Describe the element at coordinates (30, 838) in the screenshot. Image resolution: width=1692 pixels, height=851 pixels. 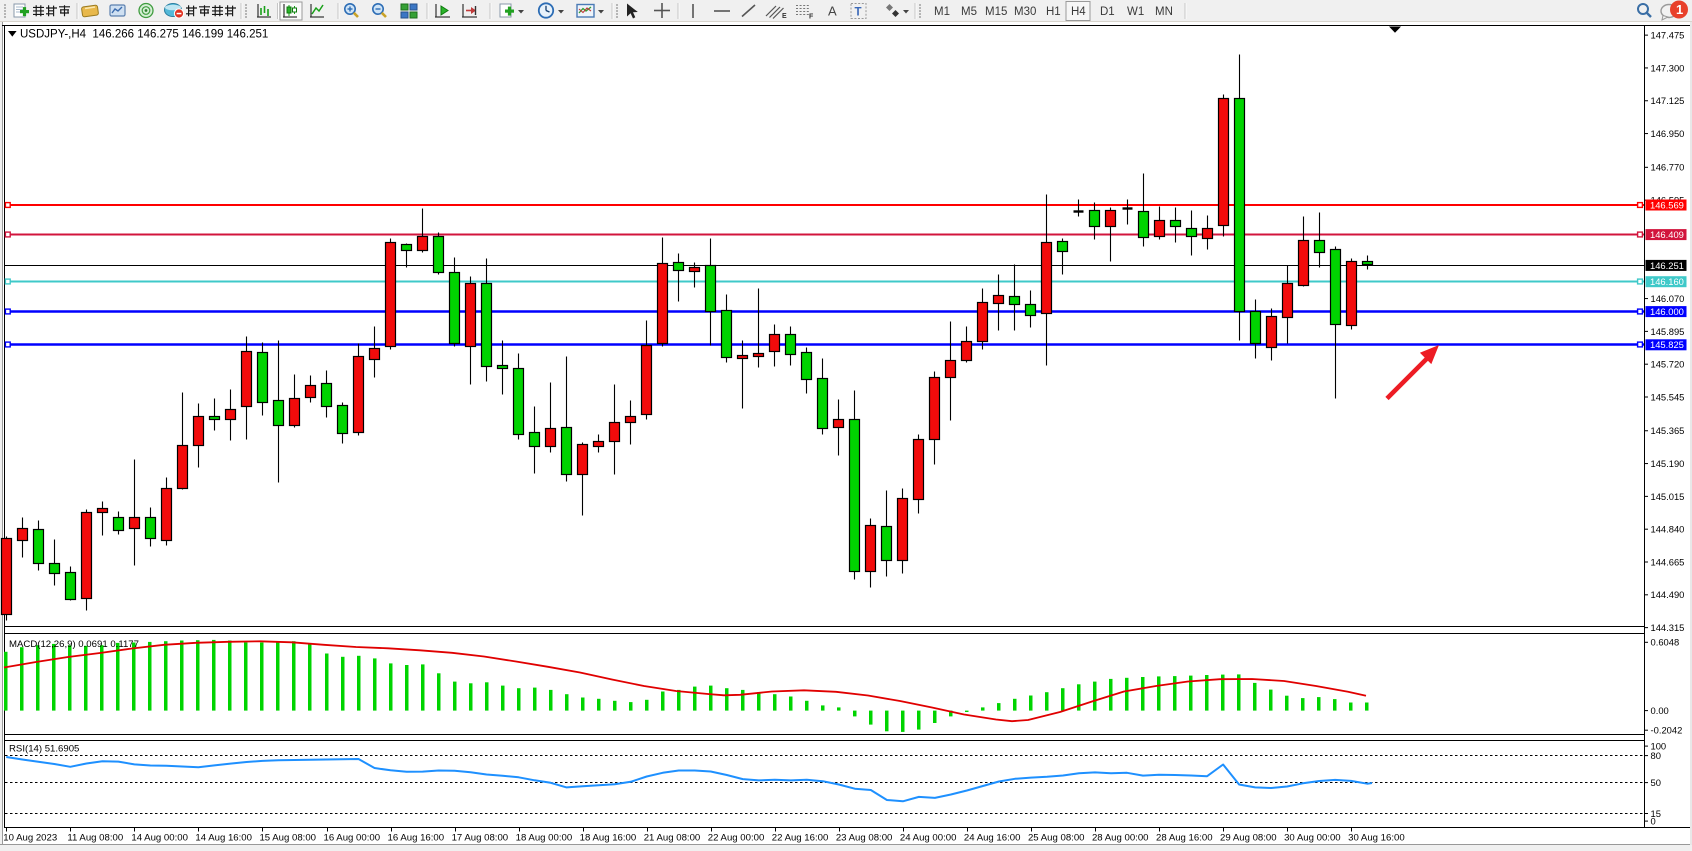
I see `svg-text: 10 Aug 2023` at that location.